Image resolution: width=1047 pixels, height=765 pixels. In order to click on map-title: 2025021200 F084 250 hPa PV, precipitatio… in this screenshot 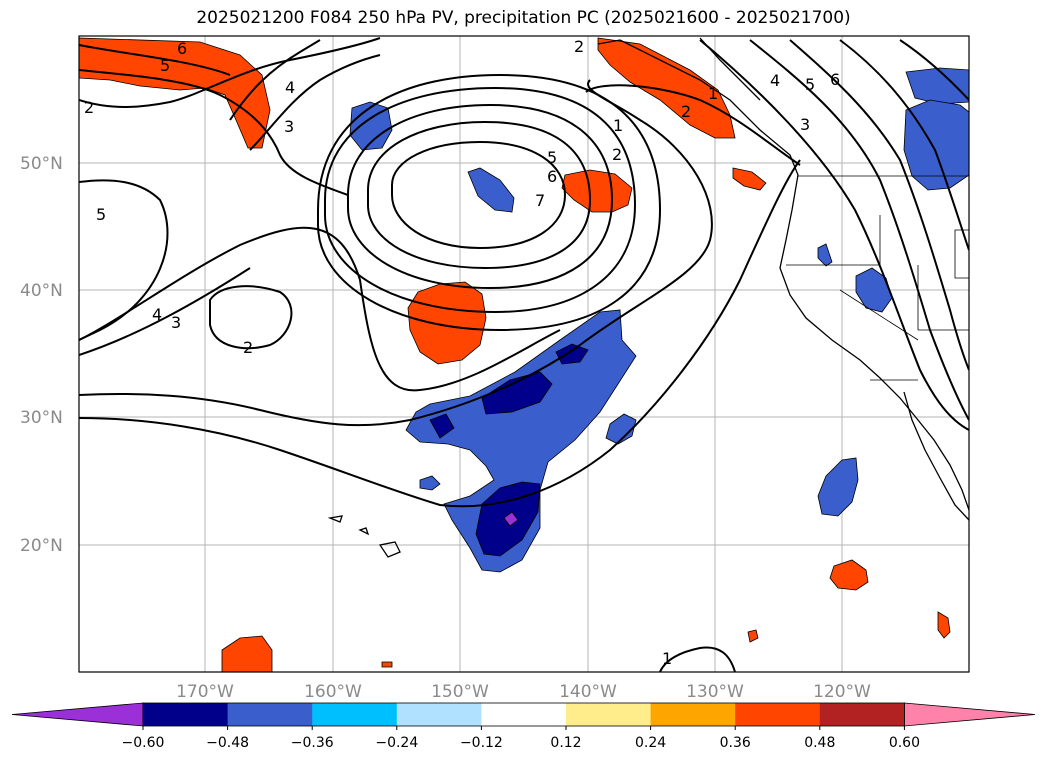, I will do `click(523, 18)`.